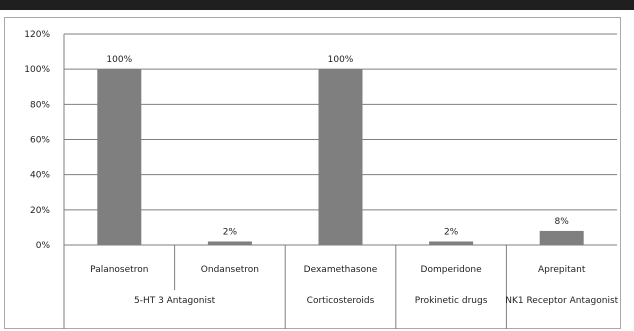  Describe the element at coordinates (40, 105) in the screenshot. I see `y-tick-label: 80%` at that location.